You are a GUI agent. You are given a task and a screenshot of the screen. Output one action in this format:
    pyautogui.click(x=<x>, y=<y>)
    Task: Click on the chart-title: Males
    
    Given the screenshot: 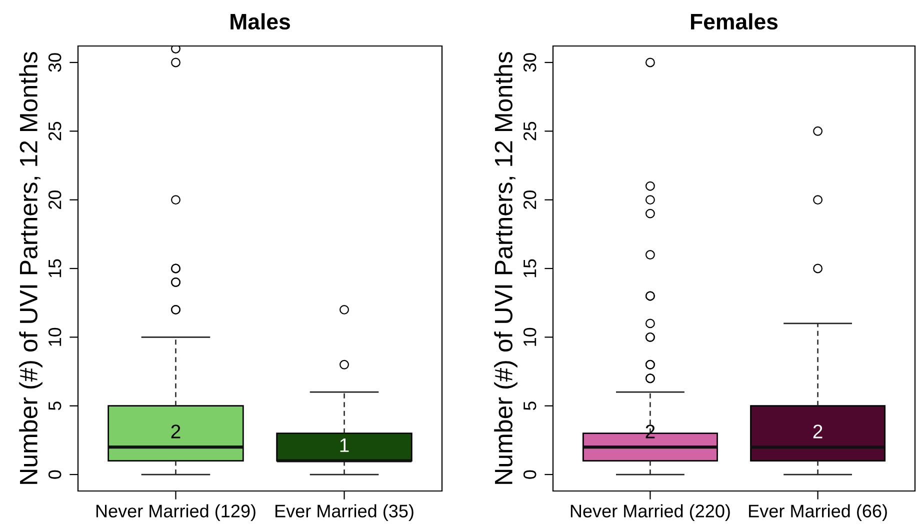 What is the action you would take?
    pyautogui.click(x=260, y=21)
    